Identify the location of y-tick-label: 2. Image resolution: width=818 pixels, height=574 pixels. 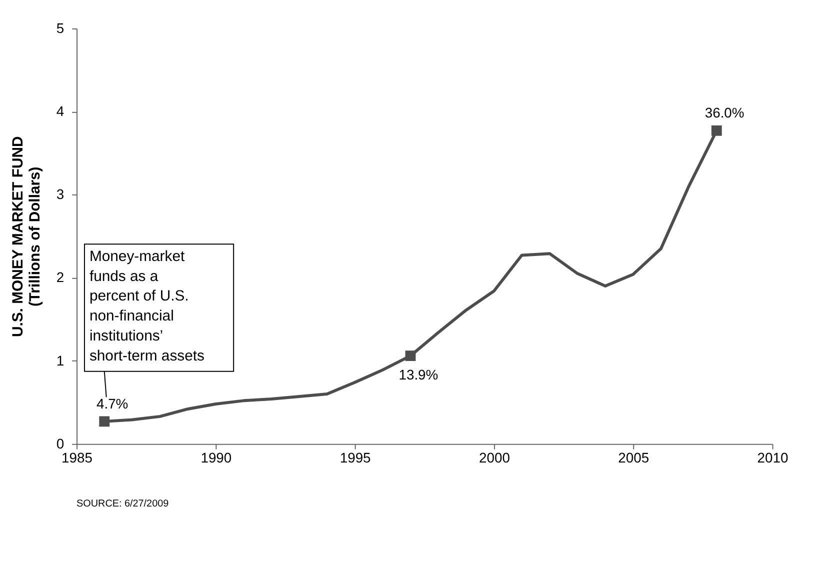
(60, 277).